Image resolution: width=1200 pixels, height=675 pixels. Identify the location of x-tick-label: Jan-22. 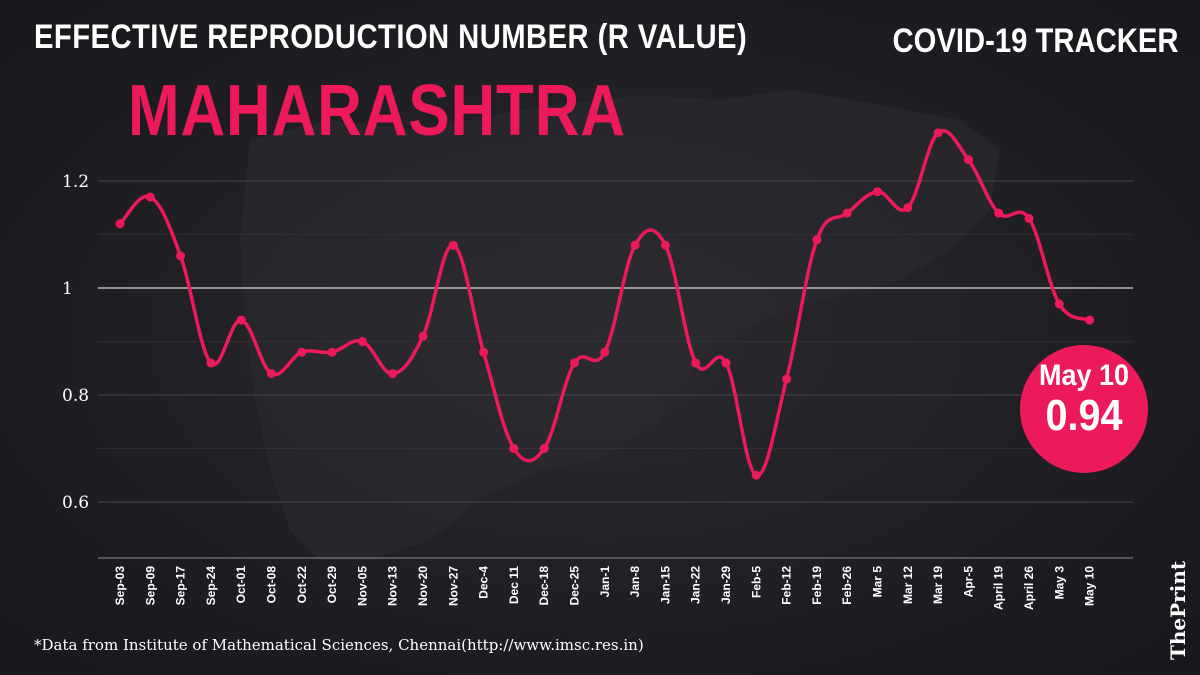
(696, 585).